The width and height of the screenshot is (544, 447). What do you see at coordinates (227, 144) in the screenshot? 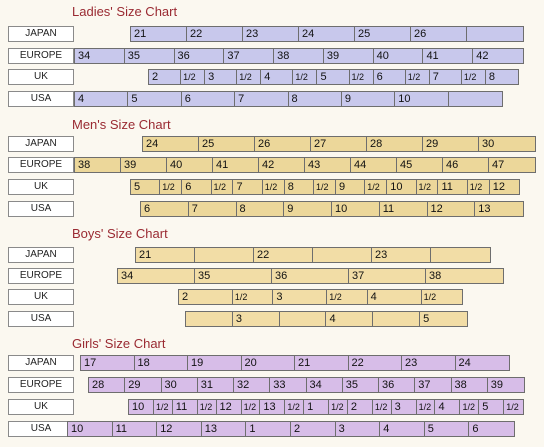
I see `size-cell: 25` at bounding box center [227, 144].